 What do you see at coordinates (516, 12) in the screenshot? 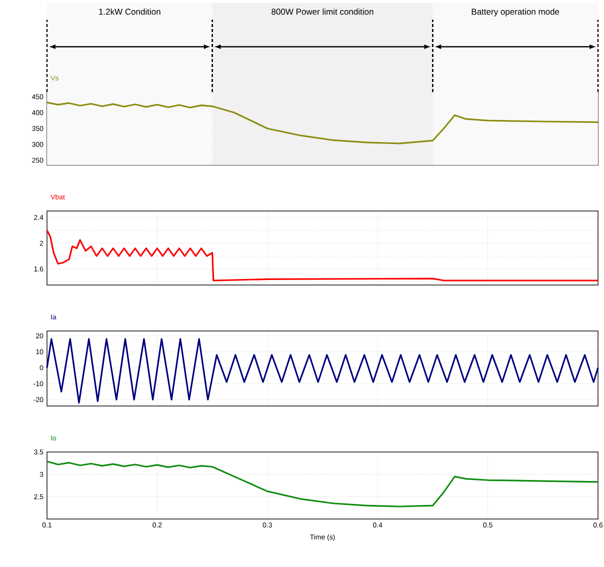
I see `band-label: Battery operation mode` at bounding box center [516, 12].